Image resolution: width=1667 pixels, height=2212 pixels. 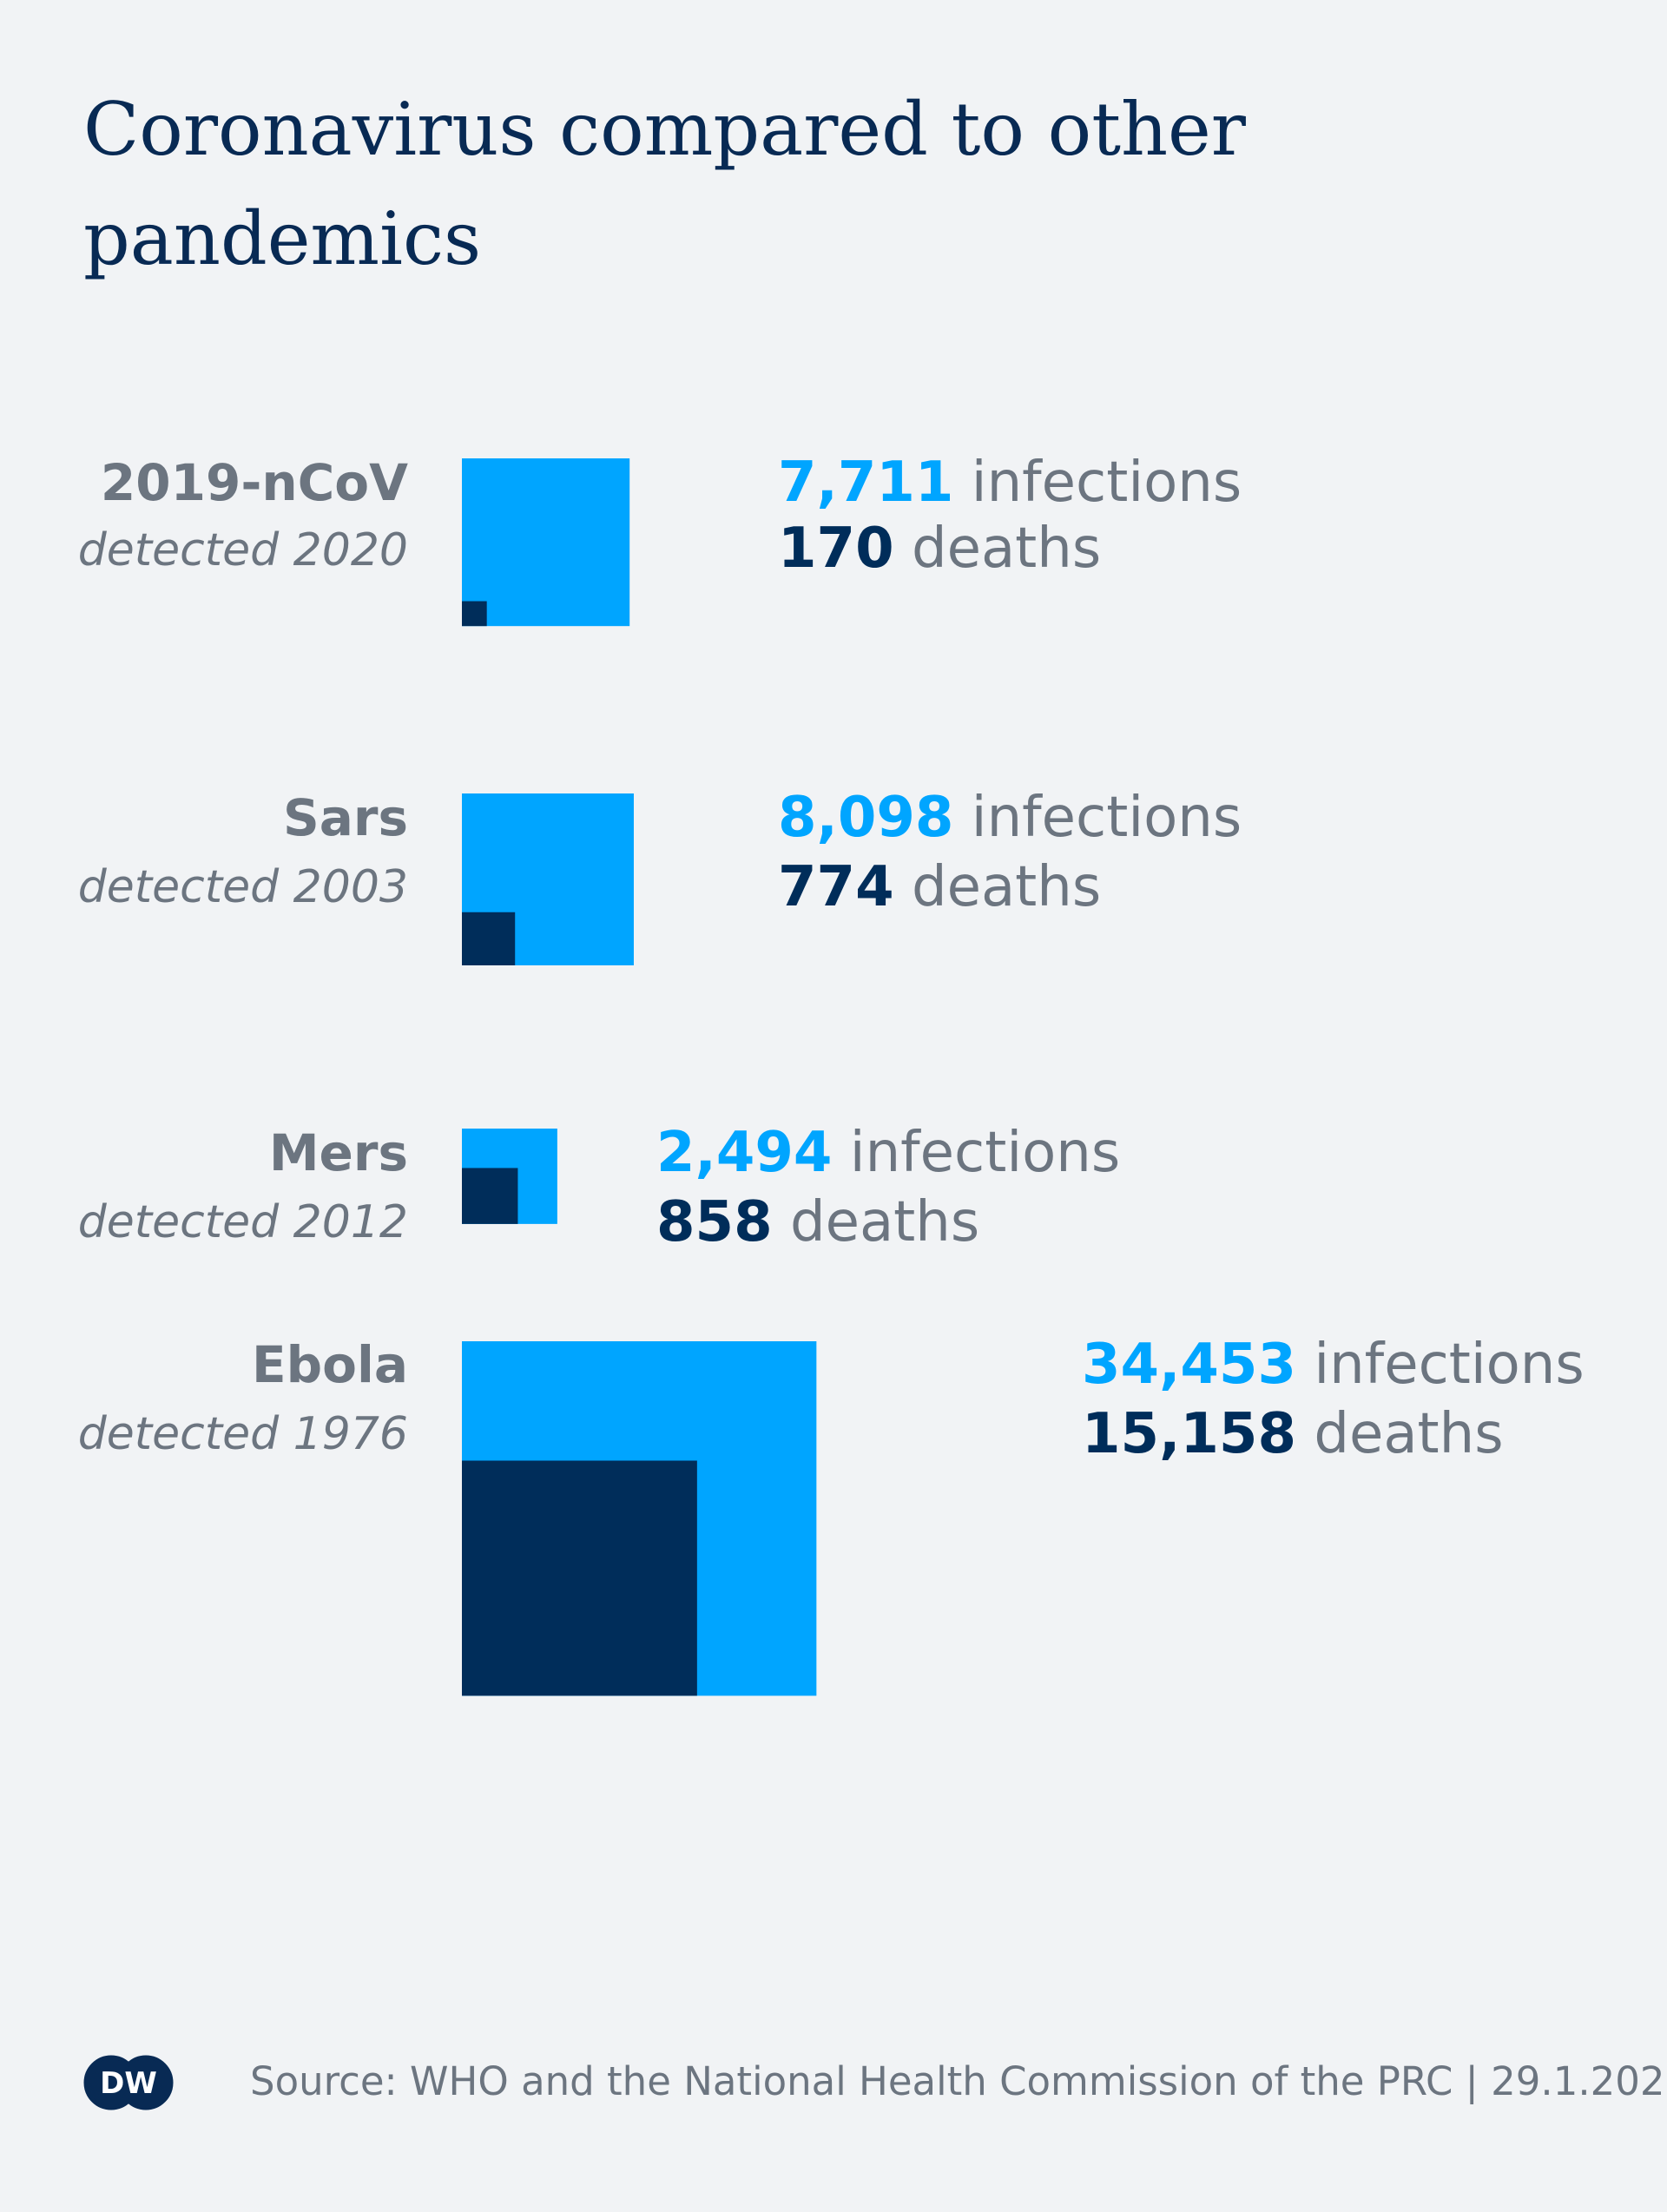 What do you see at coordinates (546, 542) in the screenshot?
I see `infections-square-ncov` at bounding box center [546, 542].